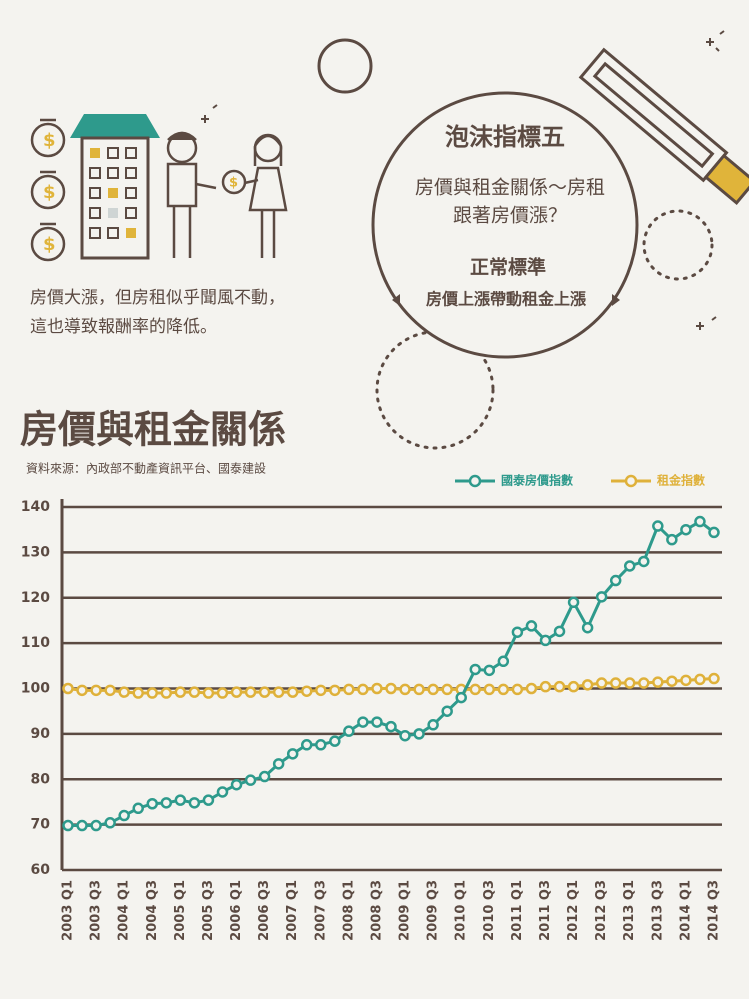 This screenshot has width=749, height=999. I want to click on x-tick-label: 2010 Q3, so click(489, 910).